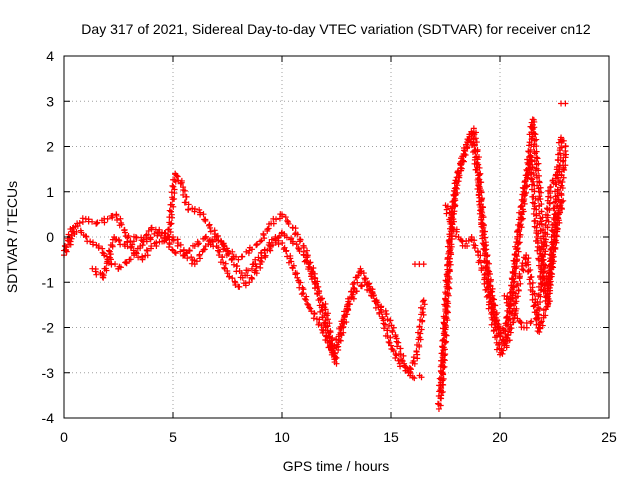 This screenshot has height=480, width=640. I want to click on y-tick-labels: -4 -3 -2 -1 0 1 2 3 4, so click(48, 237).